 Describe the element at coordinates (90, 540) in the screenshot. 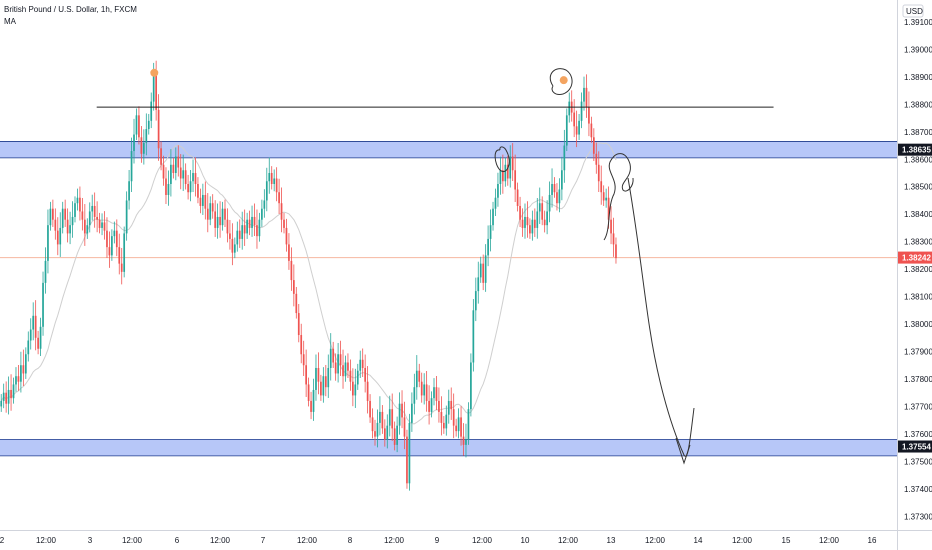

I see `time-tick-label: 3` at that location.